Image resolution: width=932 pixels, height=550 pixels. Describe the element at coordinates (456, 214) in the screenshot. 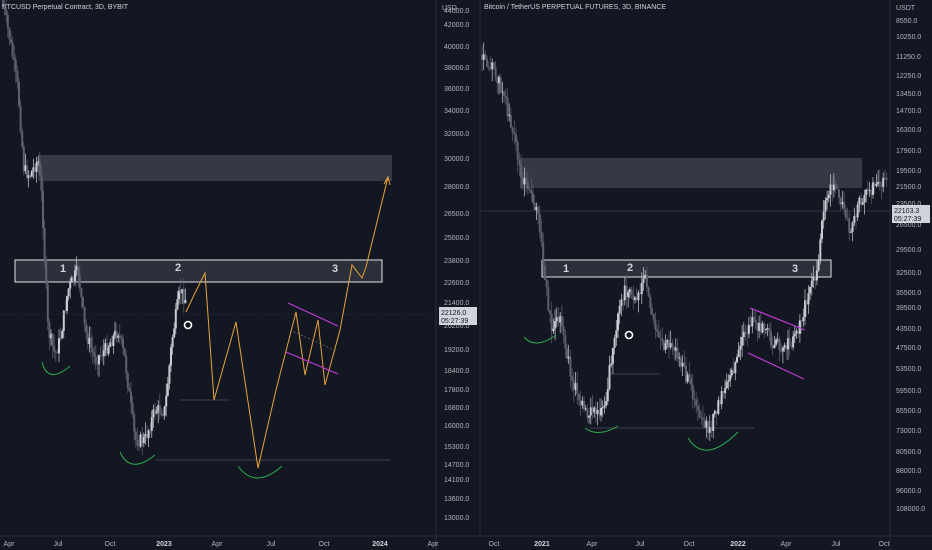

I see `left-y-tick-9: 26500.0` at that location.